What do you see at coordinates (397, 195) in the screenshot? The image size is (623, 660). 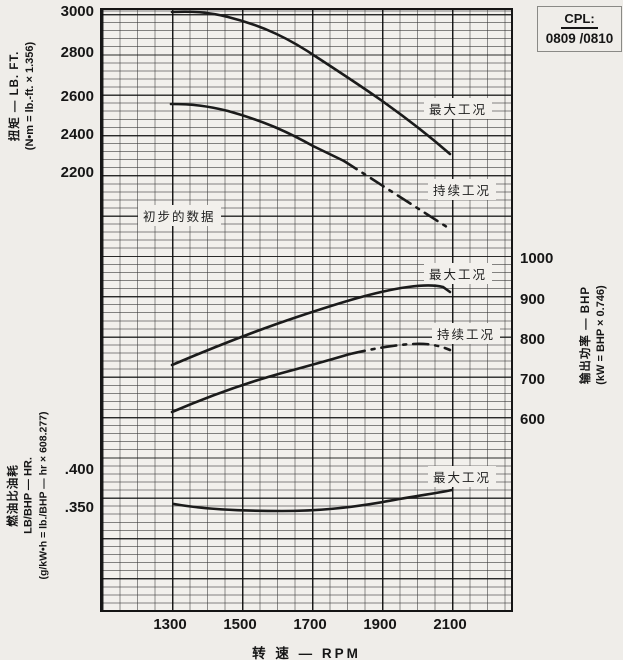 I see `torque-continuous-curve-dashdot` at bounding box center [397, 195].